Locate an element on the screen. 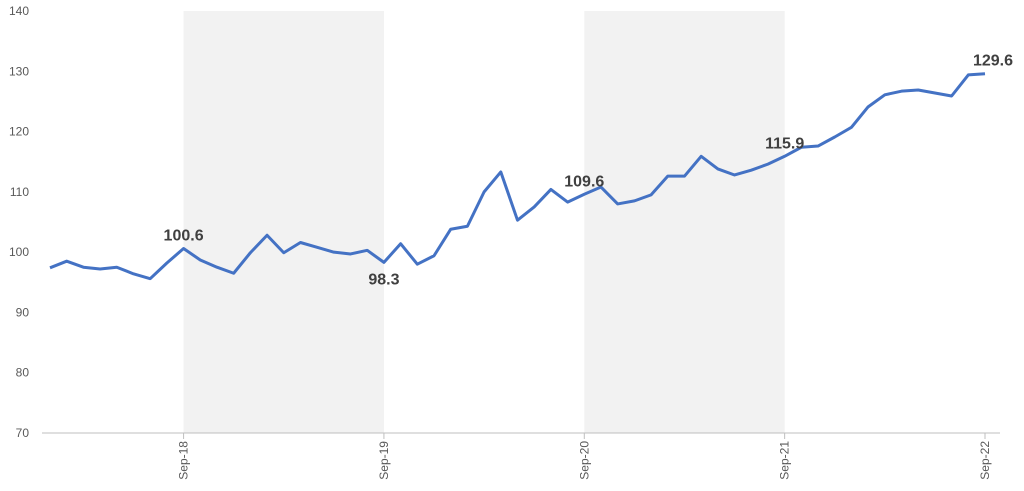 This screenshot has height=491, width=1024. data-label: 100.6 is located at coordinates (184, 236).